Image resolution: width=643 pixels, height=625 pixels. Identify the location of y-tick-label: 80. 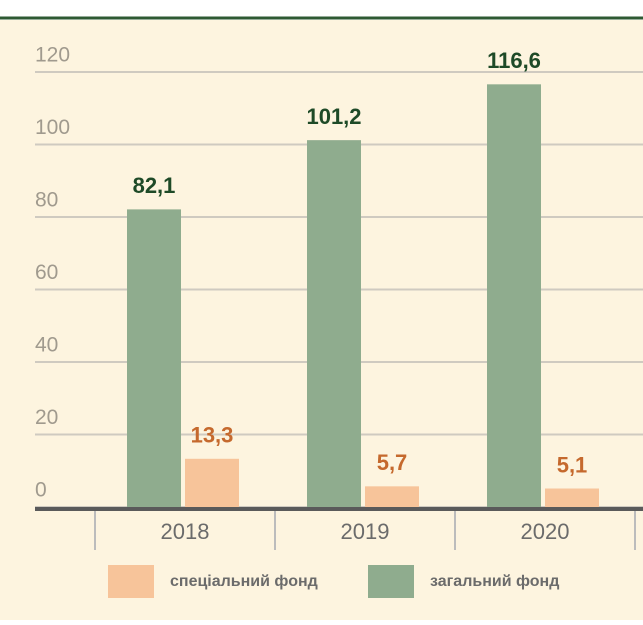
(46, 200).